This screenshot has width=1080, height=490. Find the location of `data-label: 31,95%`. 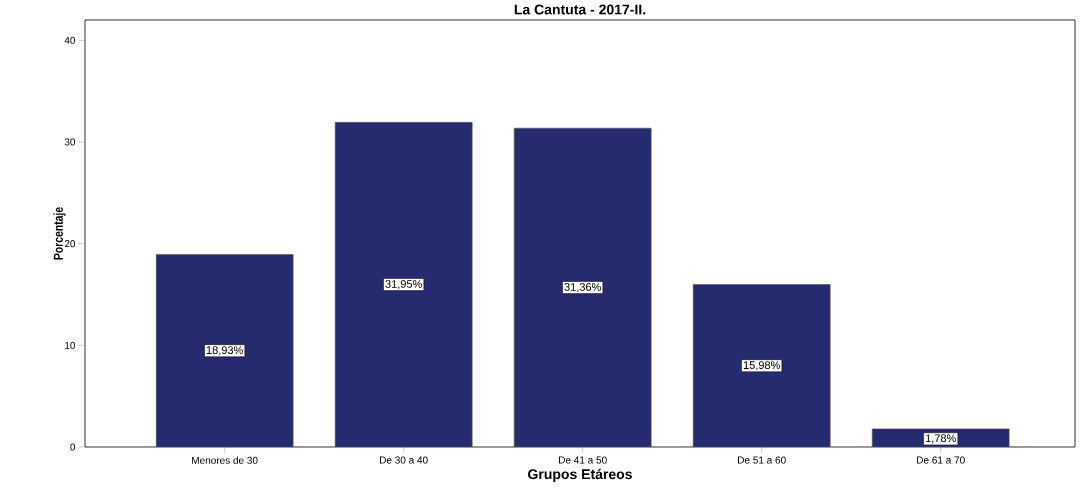

data-label: 31,95% is located at coordinates (403, 285).